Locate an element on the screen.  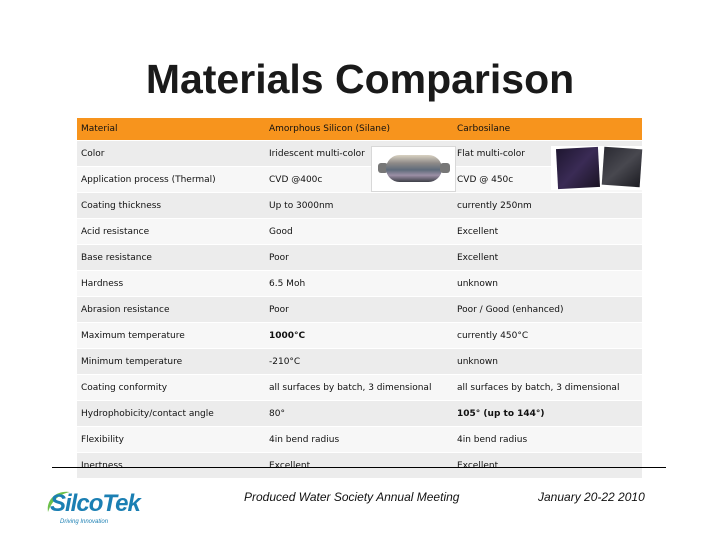
table-row: Acid resistance Good Excellent is located at coordinates (359, 231).